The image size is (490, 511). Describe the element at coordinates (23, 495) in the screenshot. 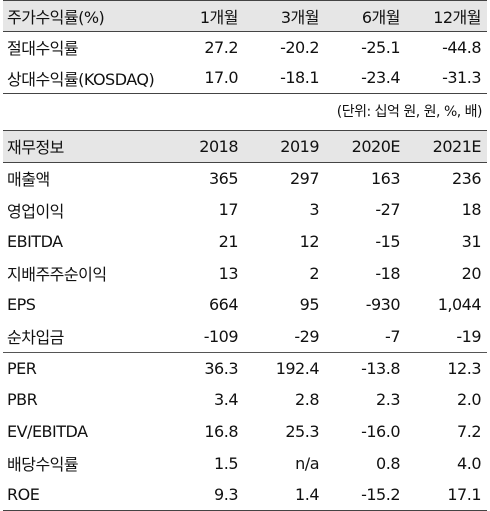

I see `row-label: ROE` at that location.